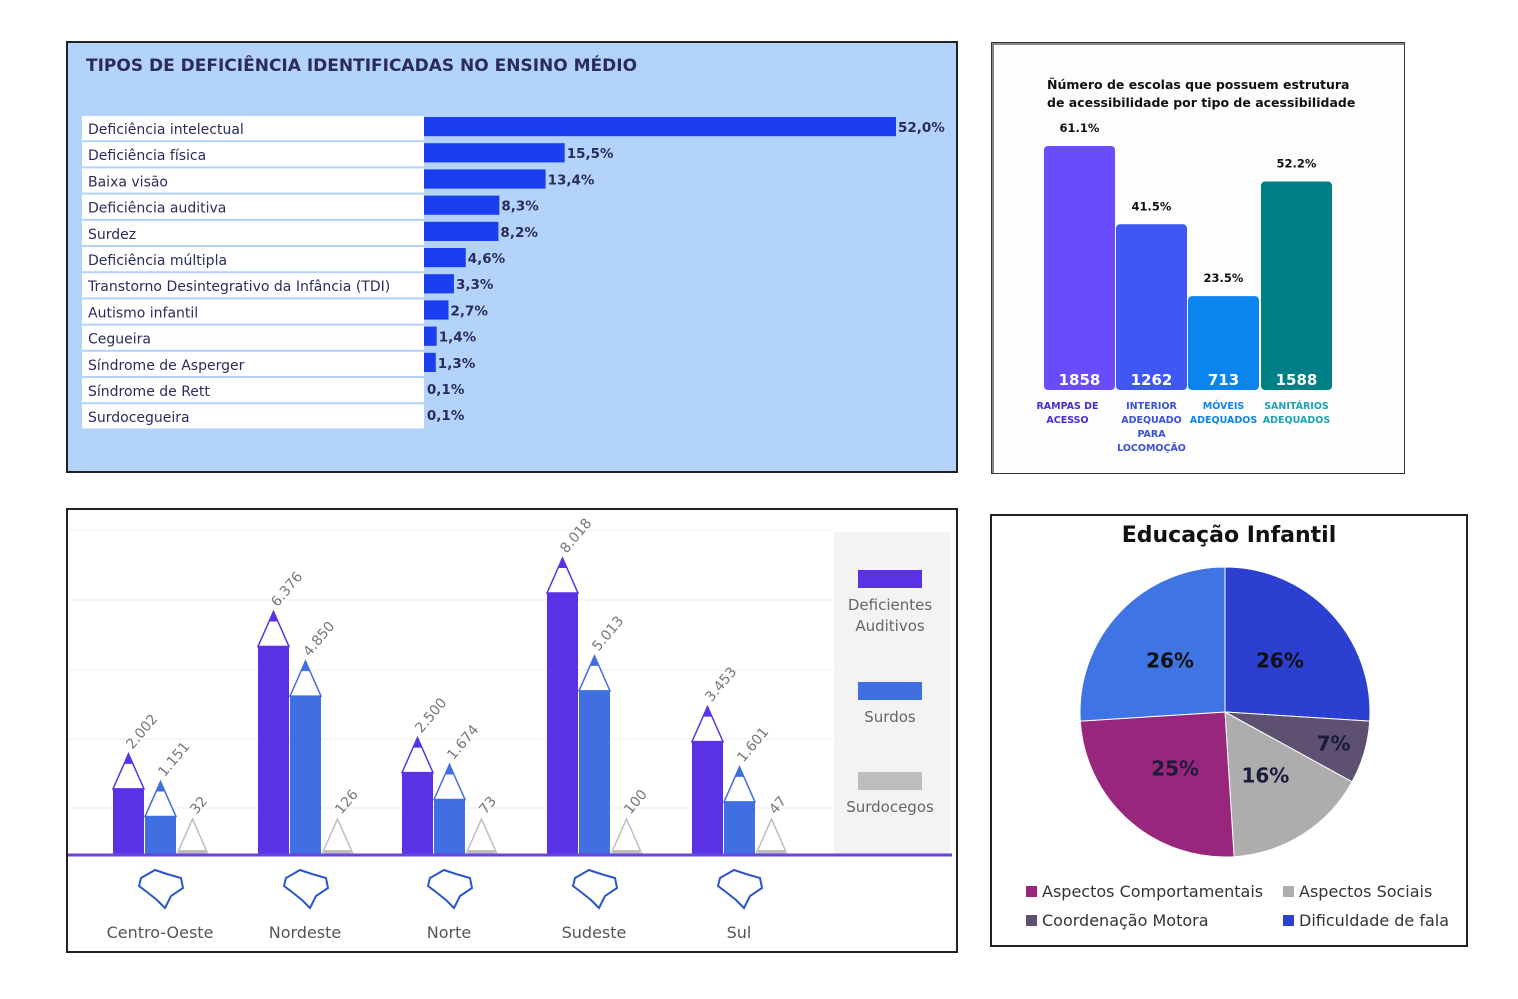 This screenshot has width=1518, height=999. Describe the element at coordinates (1365, 891) in the screenshot. I see `legend-label: Aspectos Sociais` at that location.